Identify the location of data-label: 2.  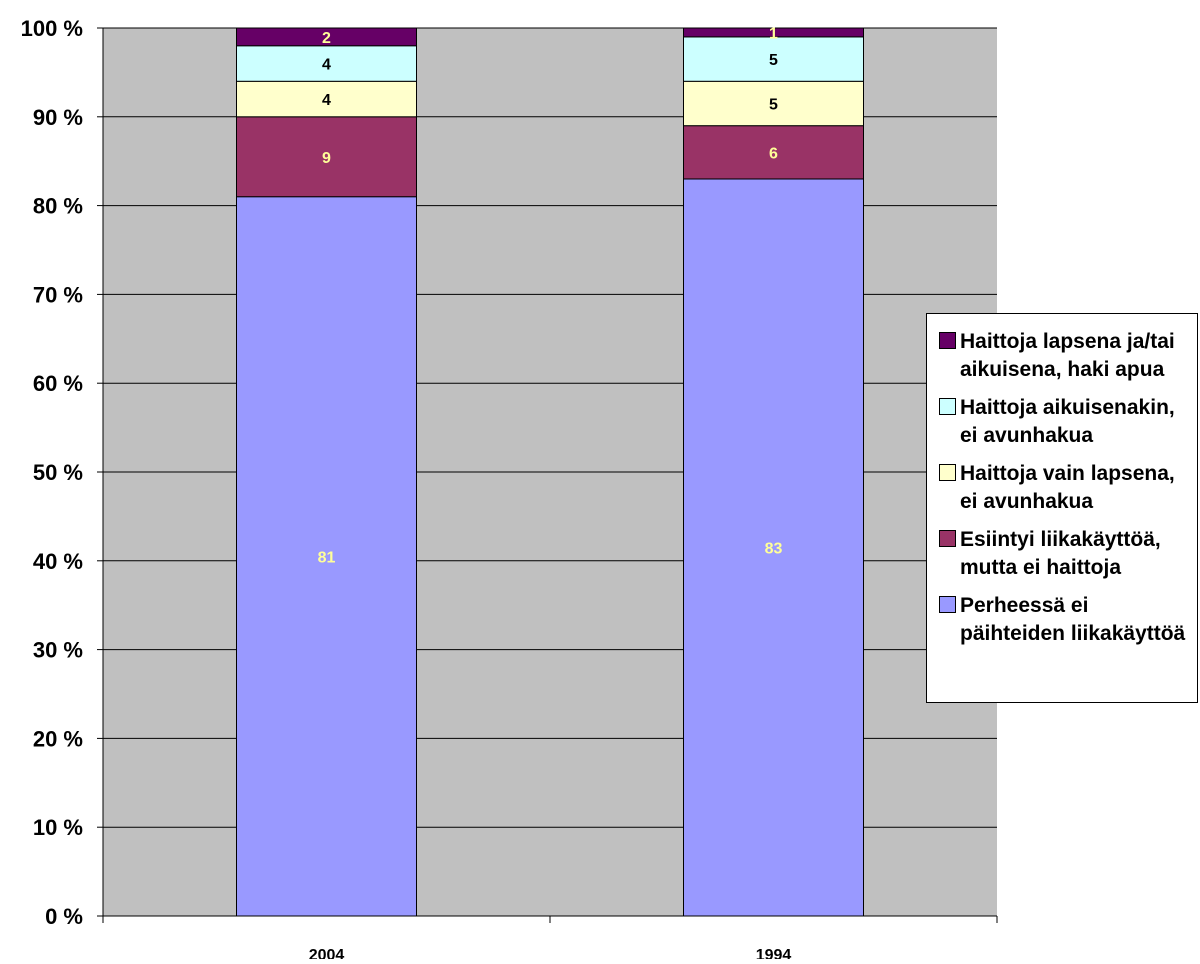
(326, 38).